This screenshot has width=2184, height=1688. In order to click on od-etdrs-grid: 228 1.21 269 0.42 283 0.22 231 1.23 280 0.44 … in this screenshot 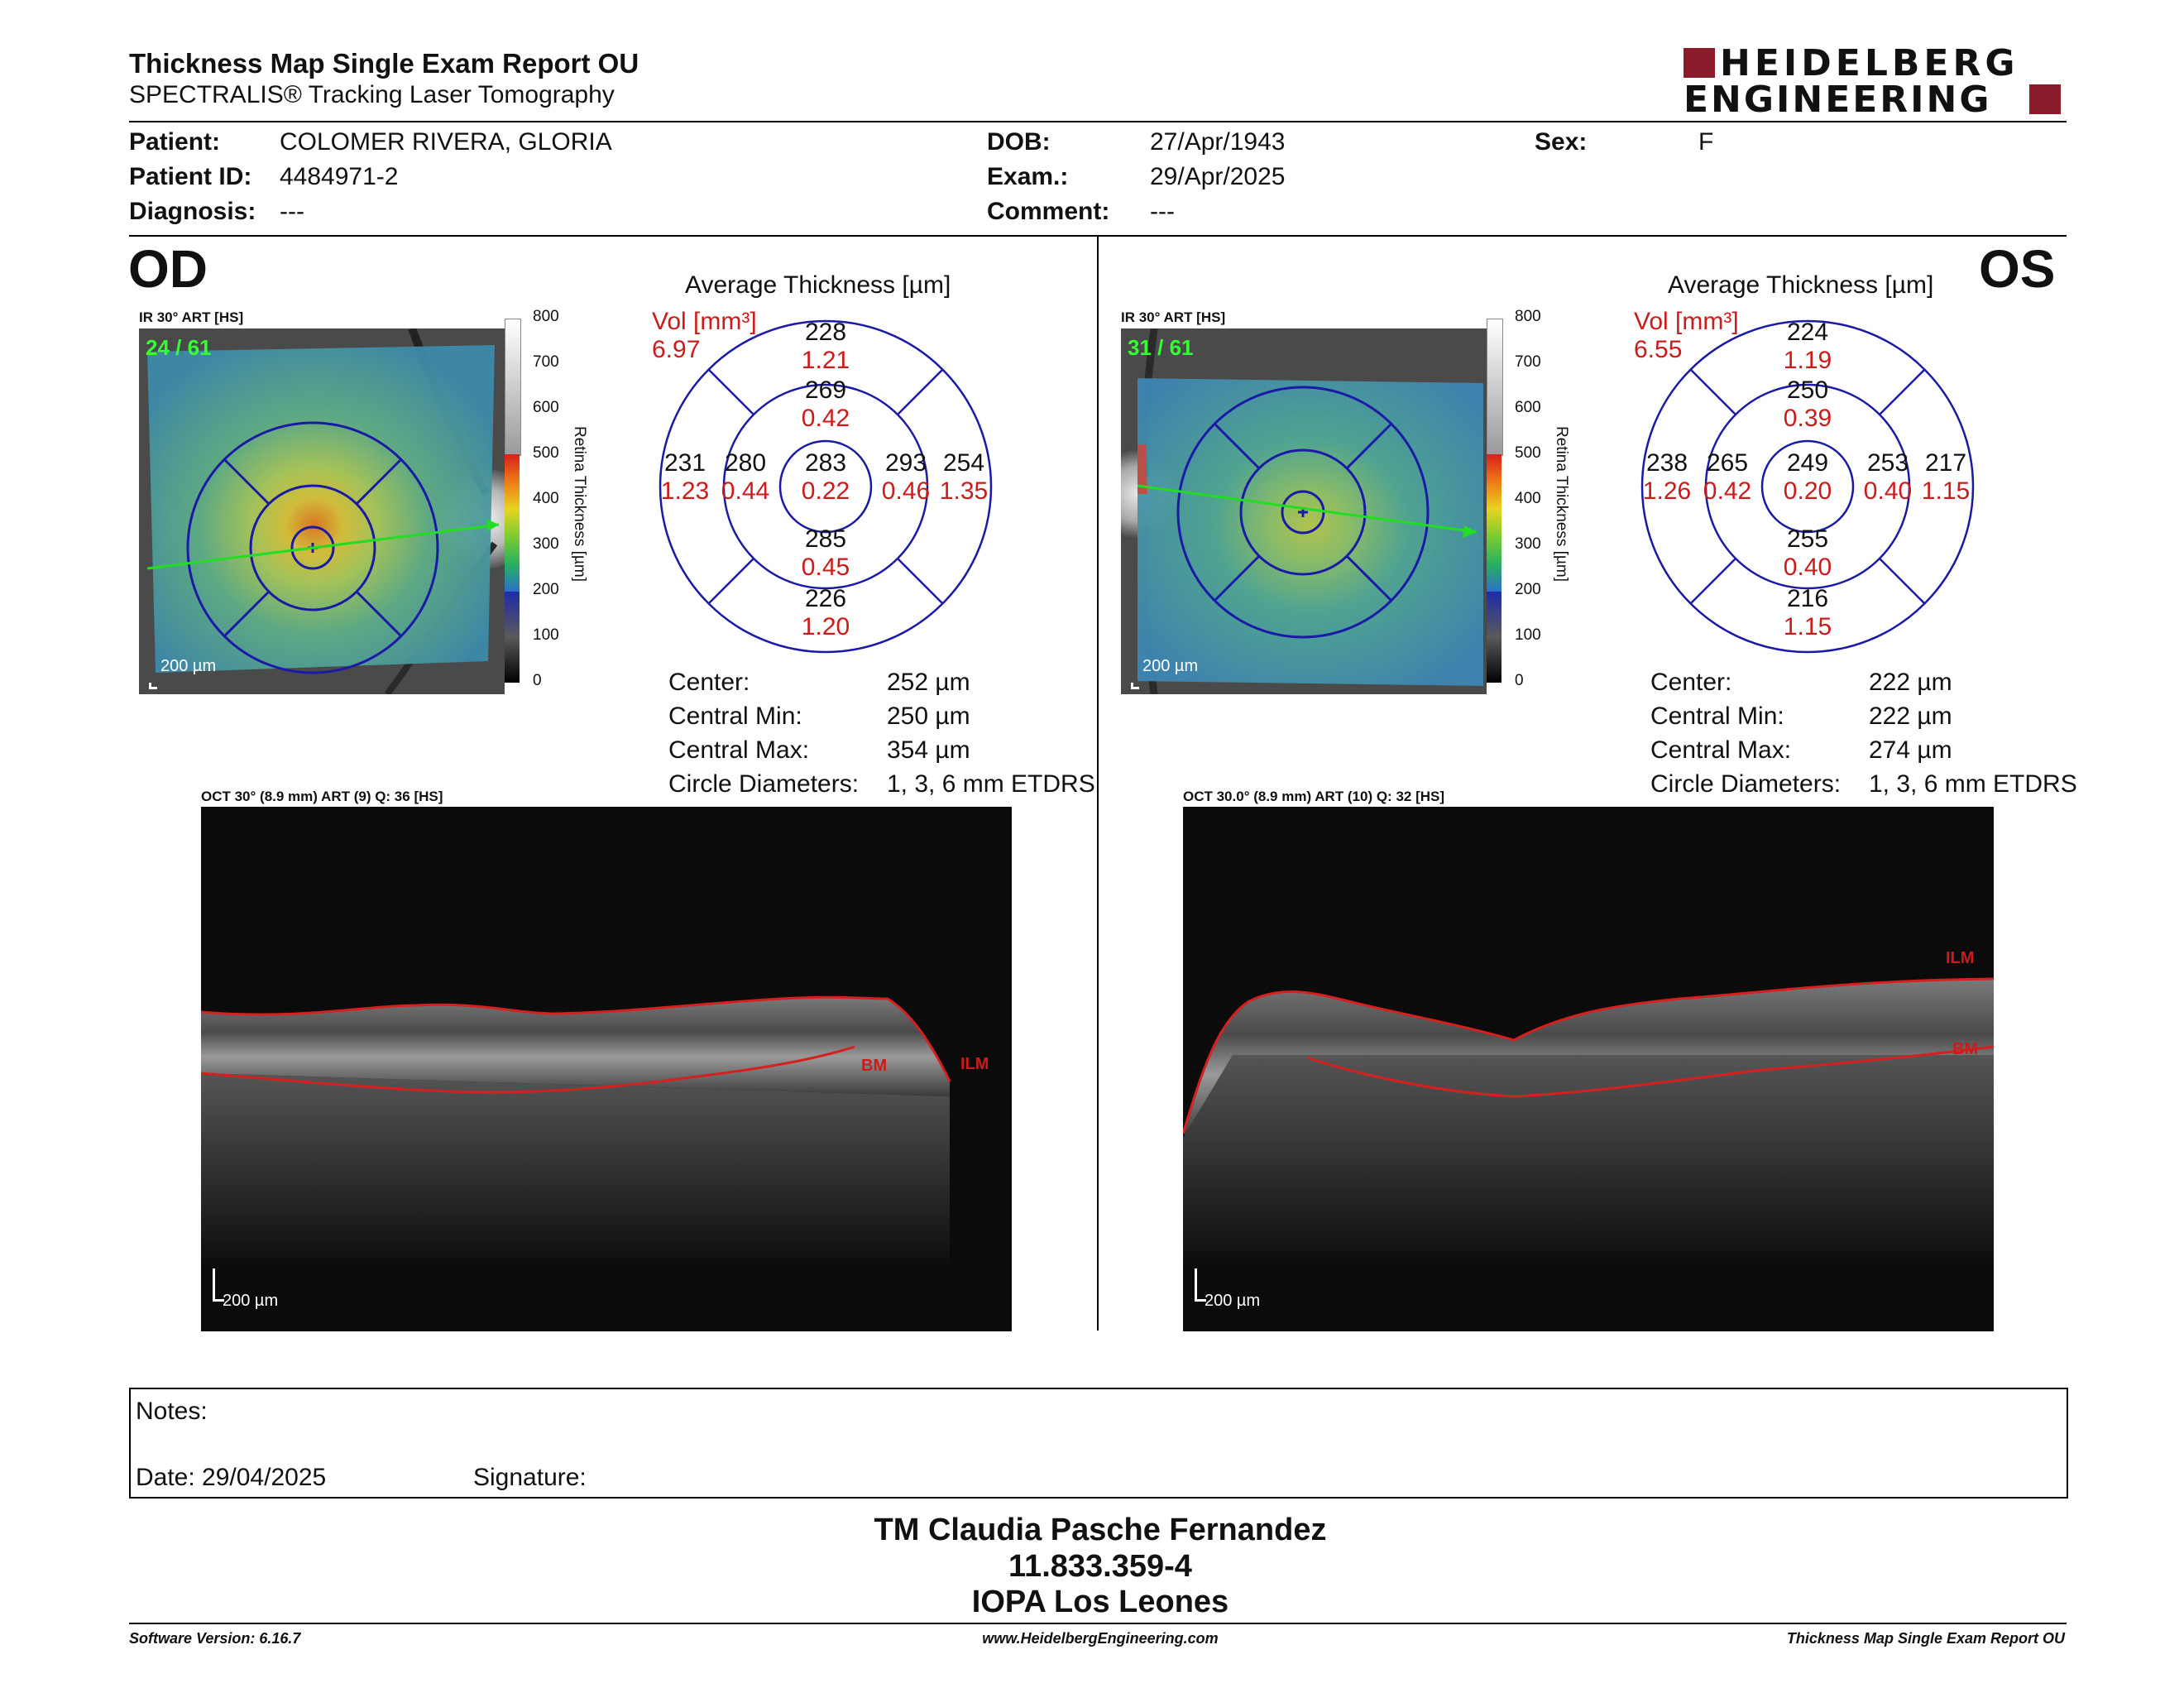, I will do `click(826, 487)`.